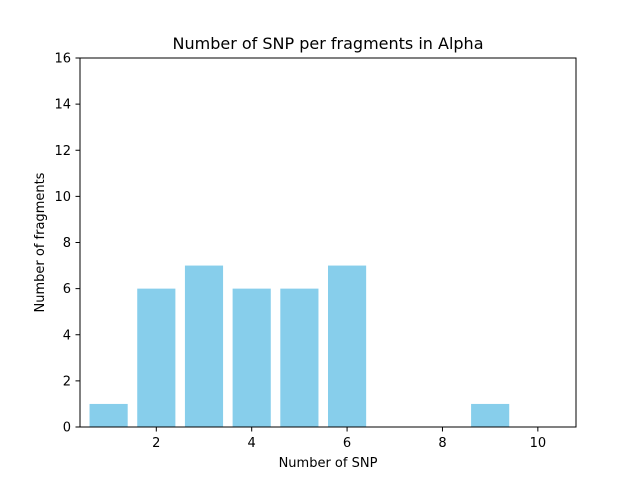  Describe the element at coordinates (347, 443) in the screenshot. I see `x-tick-label: 6` at that location.